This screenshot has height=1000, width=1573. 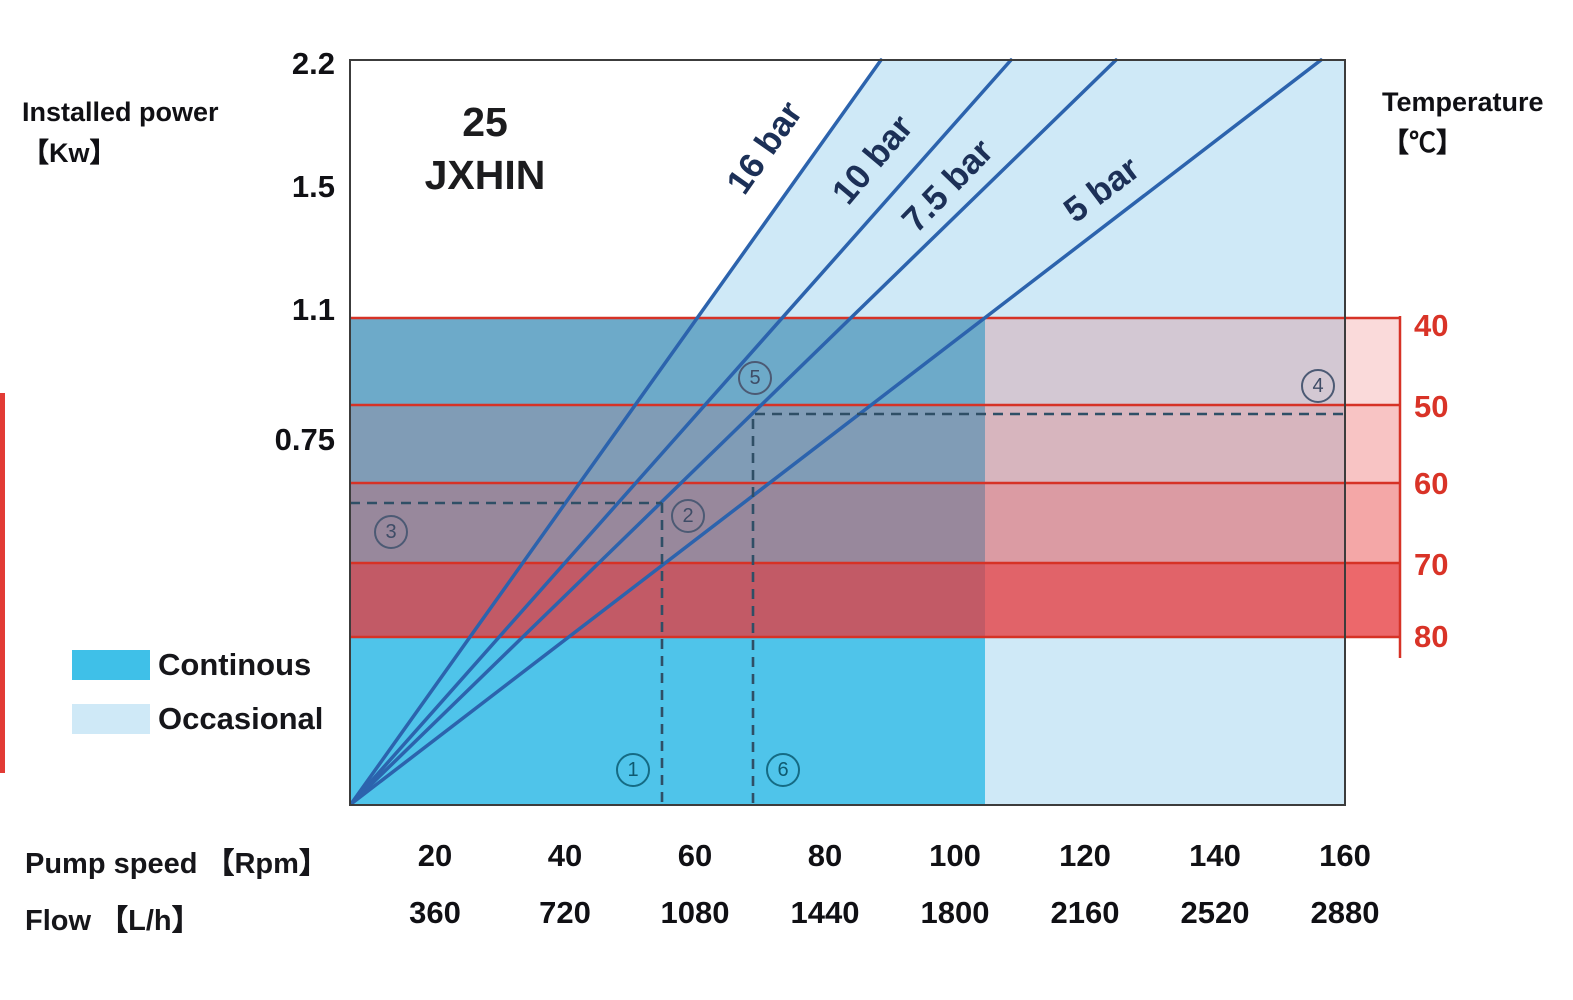 I want to click on chart-title-brand: JXHIN, so click(x=485, y=175).